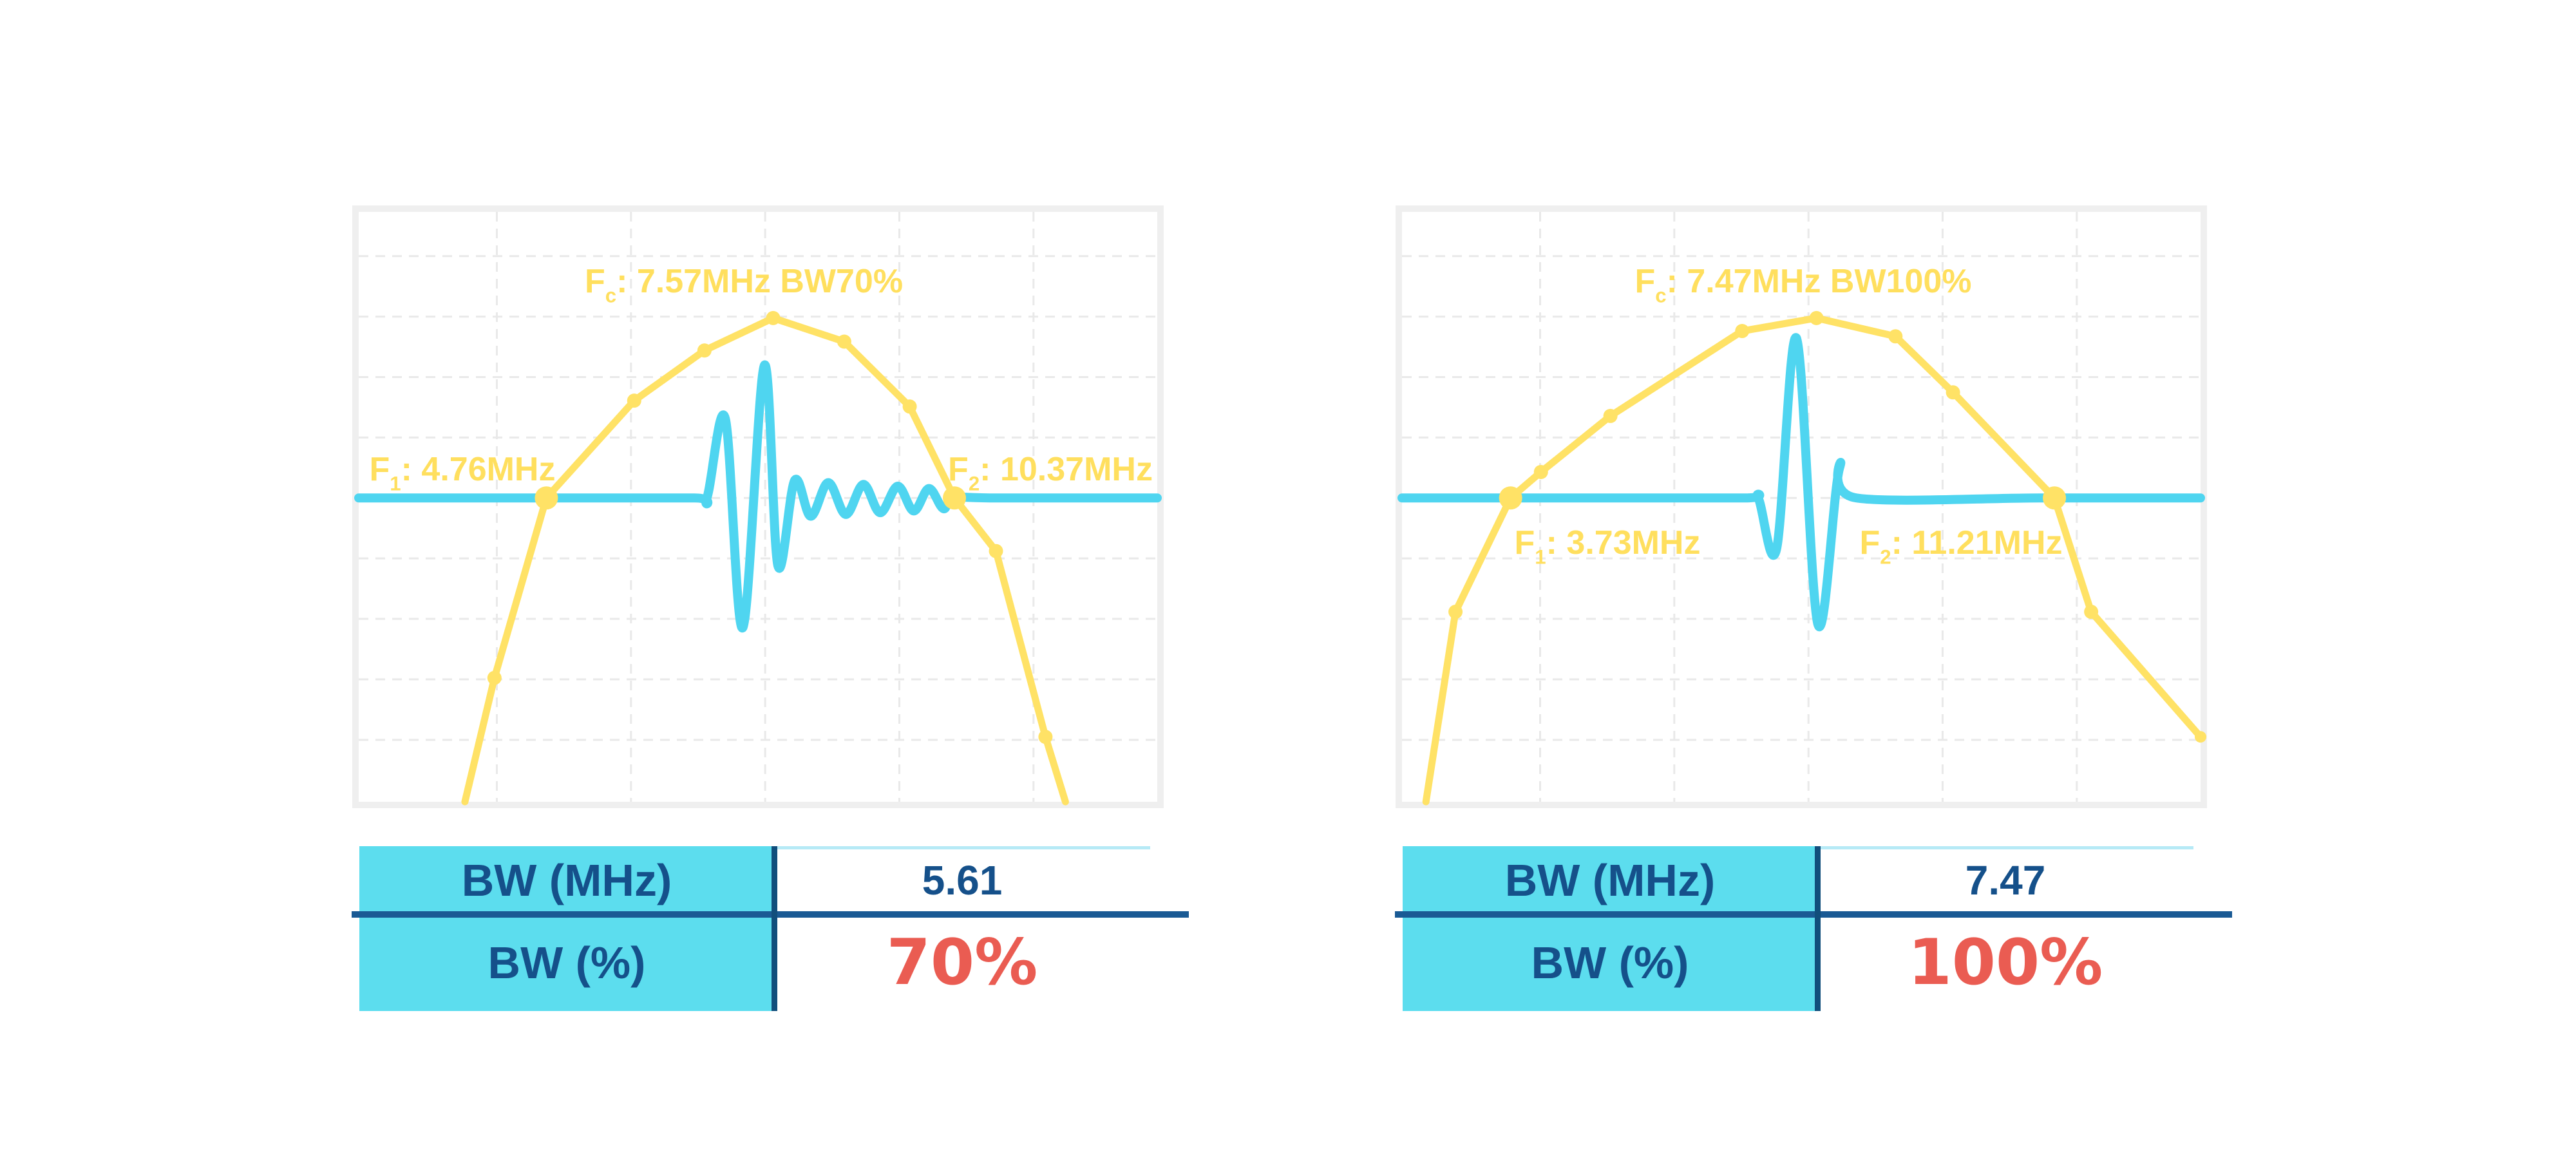 The image size is (2576, 1154). I want to click on bandwidth-table-70: BW (MHz) BW (%) 5.61 70%, so click(771, 928).